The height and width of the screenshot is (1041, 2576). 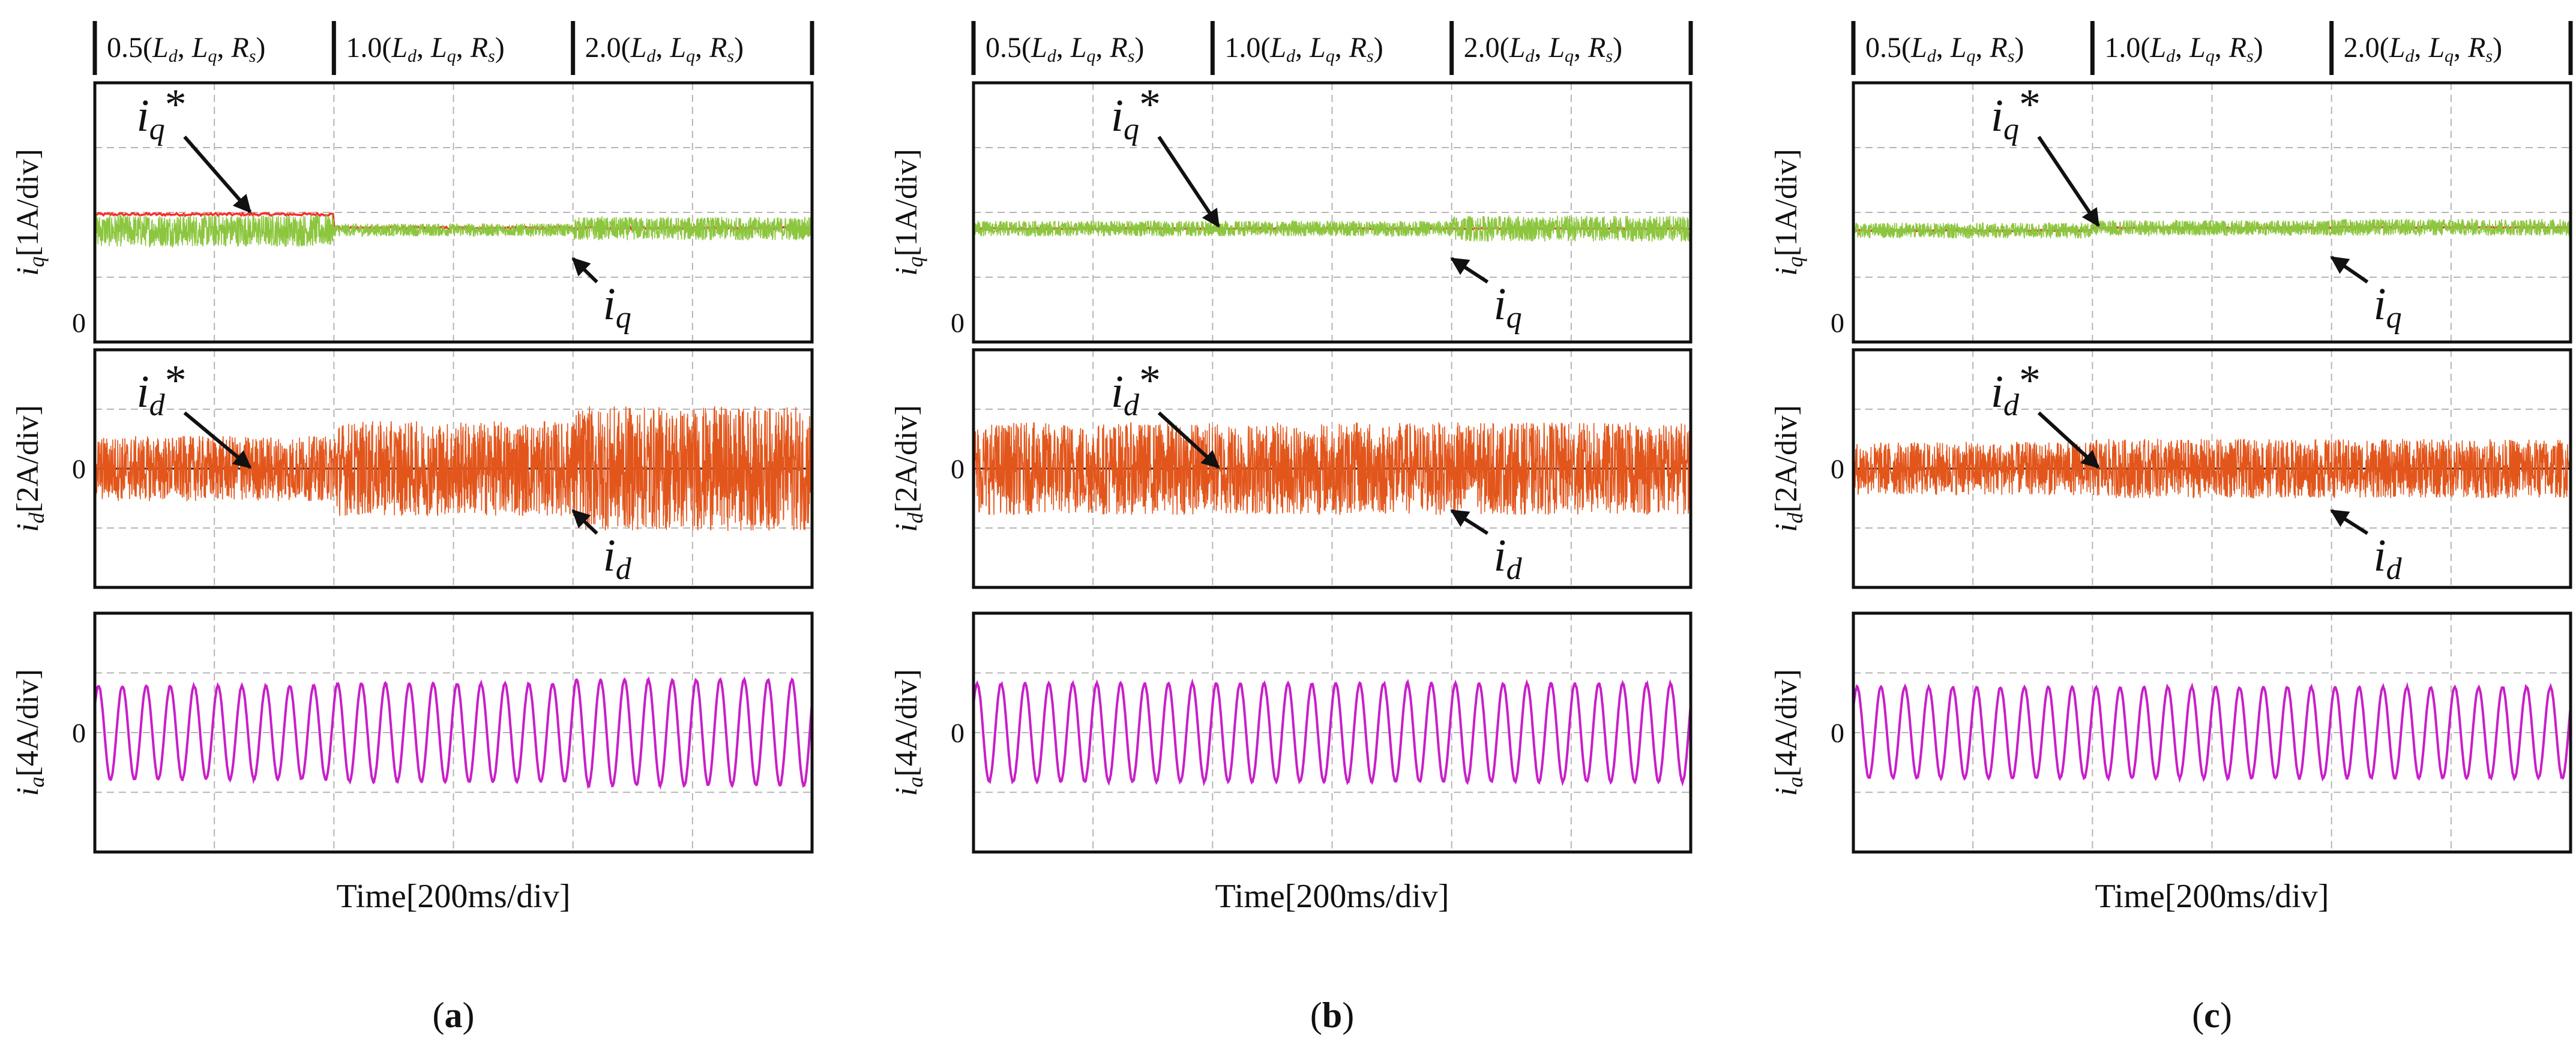 What do you see at coordinates (2212, 1015) in the screenshot?
I see `caption: (c)` at bounding box center [2212, 1015].